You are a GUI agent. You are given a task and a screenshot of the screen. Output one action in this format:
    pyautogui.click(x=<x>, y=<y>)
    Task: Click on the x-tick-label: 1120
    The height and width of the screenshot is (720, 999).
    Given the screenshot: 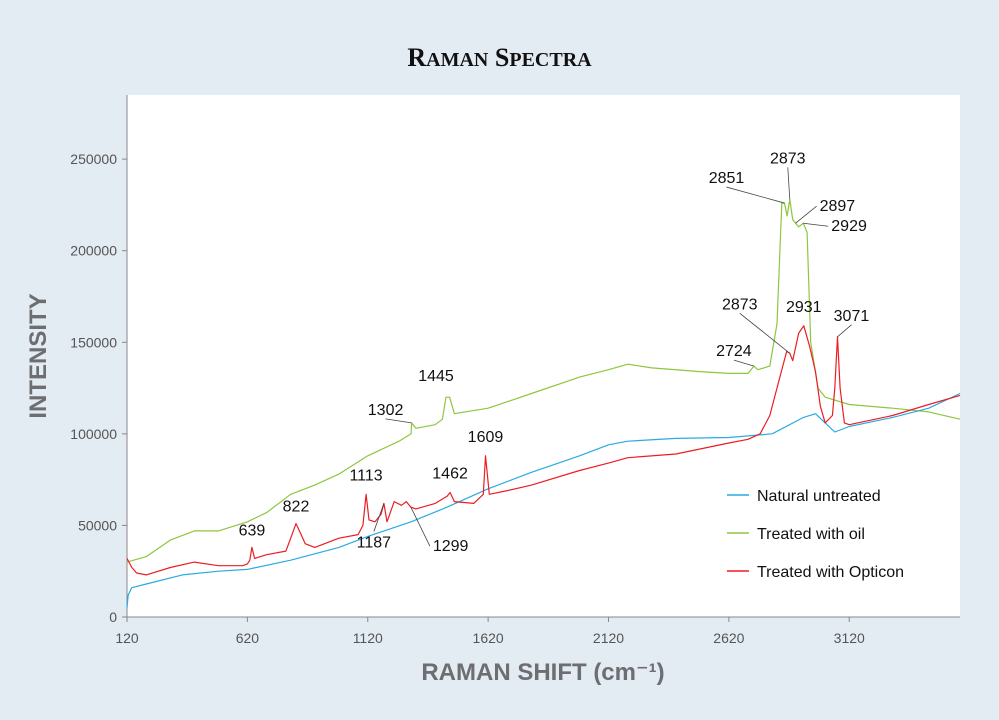 What is the action you would take?
    pyautogui.click(x=368, y=638)
    